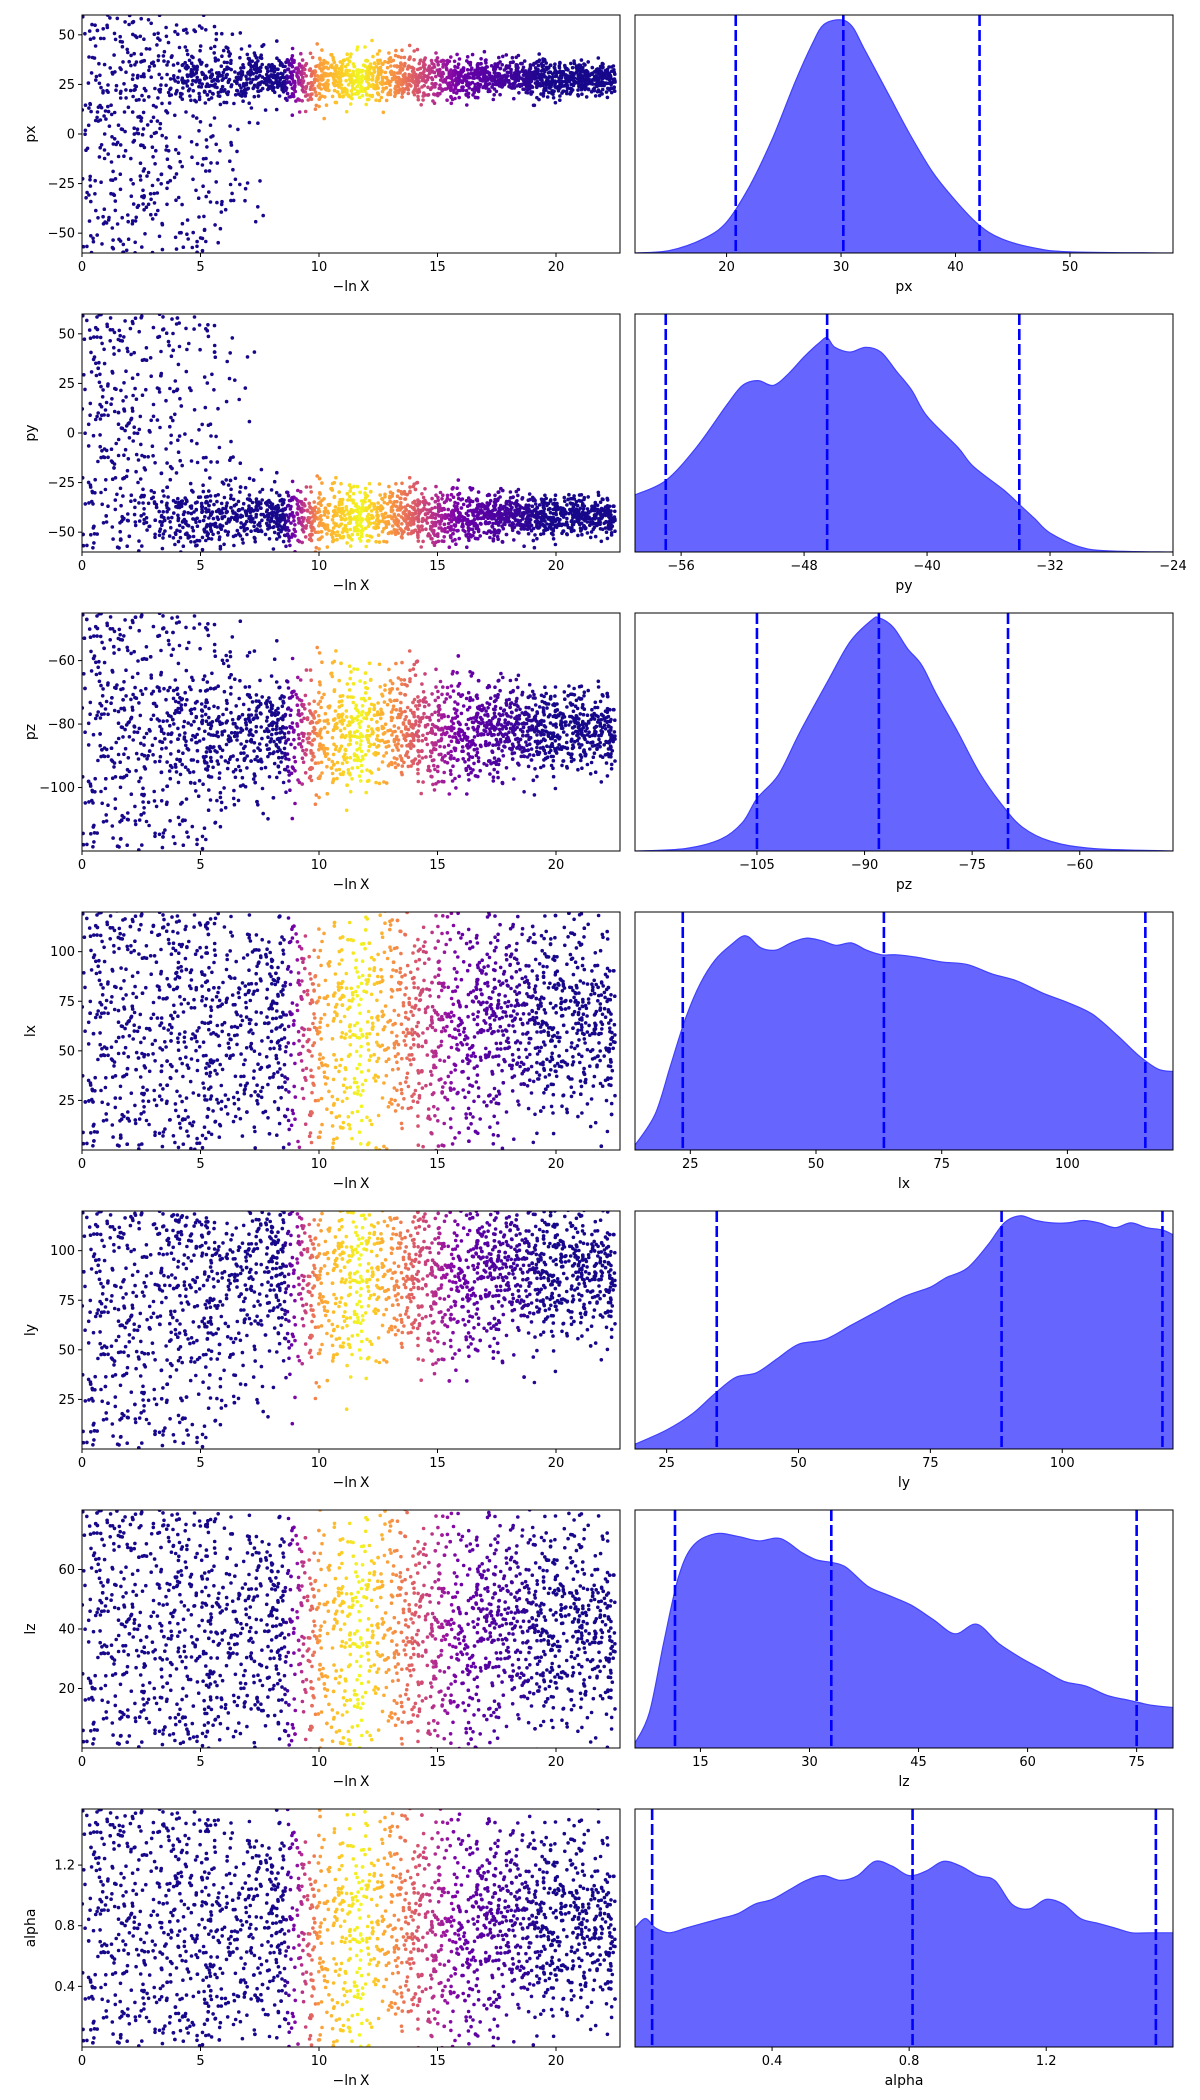  What do you see at coordinates (1070, 267) in the screenshot?
I see `posterior-xtick-label: 50` at bounding box center [1070, 267].